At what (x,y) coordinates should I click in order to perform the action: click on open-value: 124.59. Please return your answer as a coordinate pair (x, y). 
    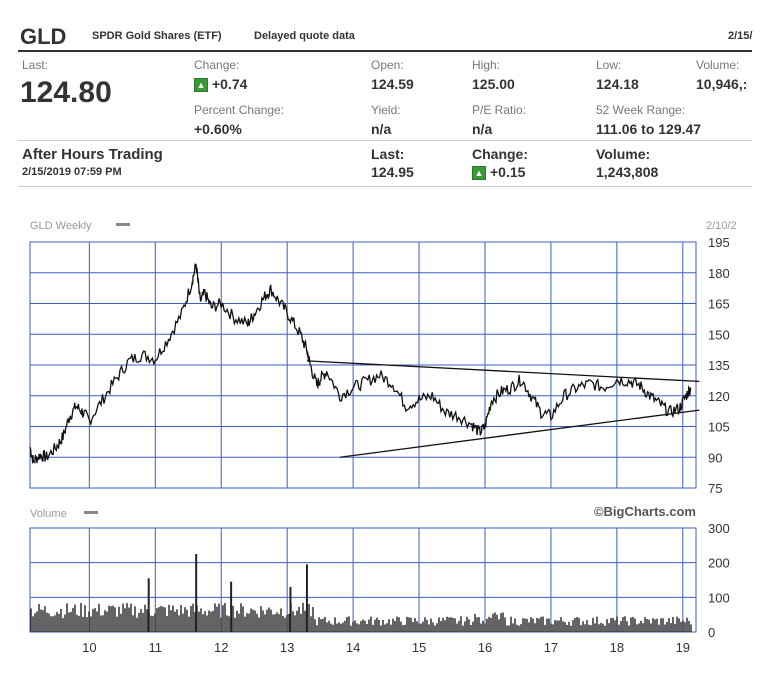
    Looking at the image, I should click on (392, 84).